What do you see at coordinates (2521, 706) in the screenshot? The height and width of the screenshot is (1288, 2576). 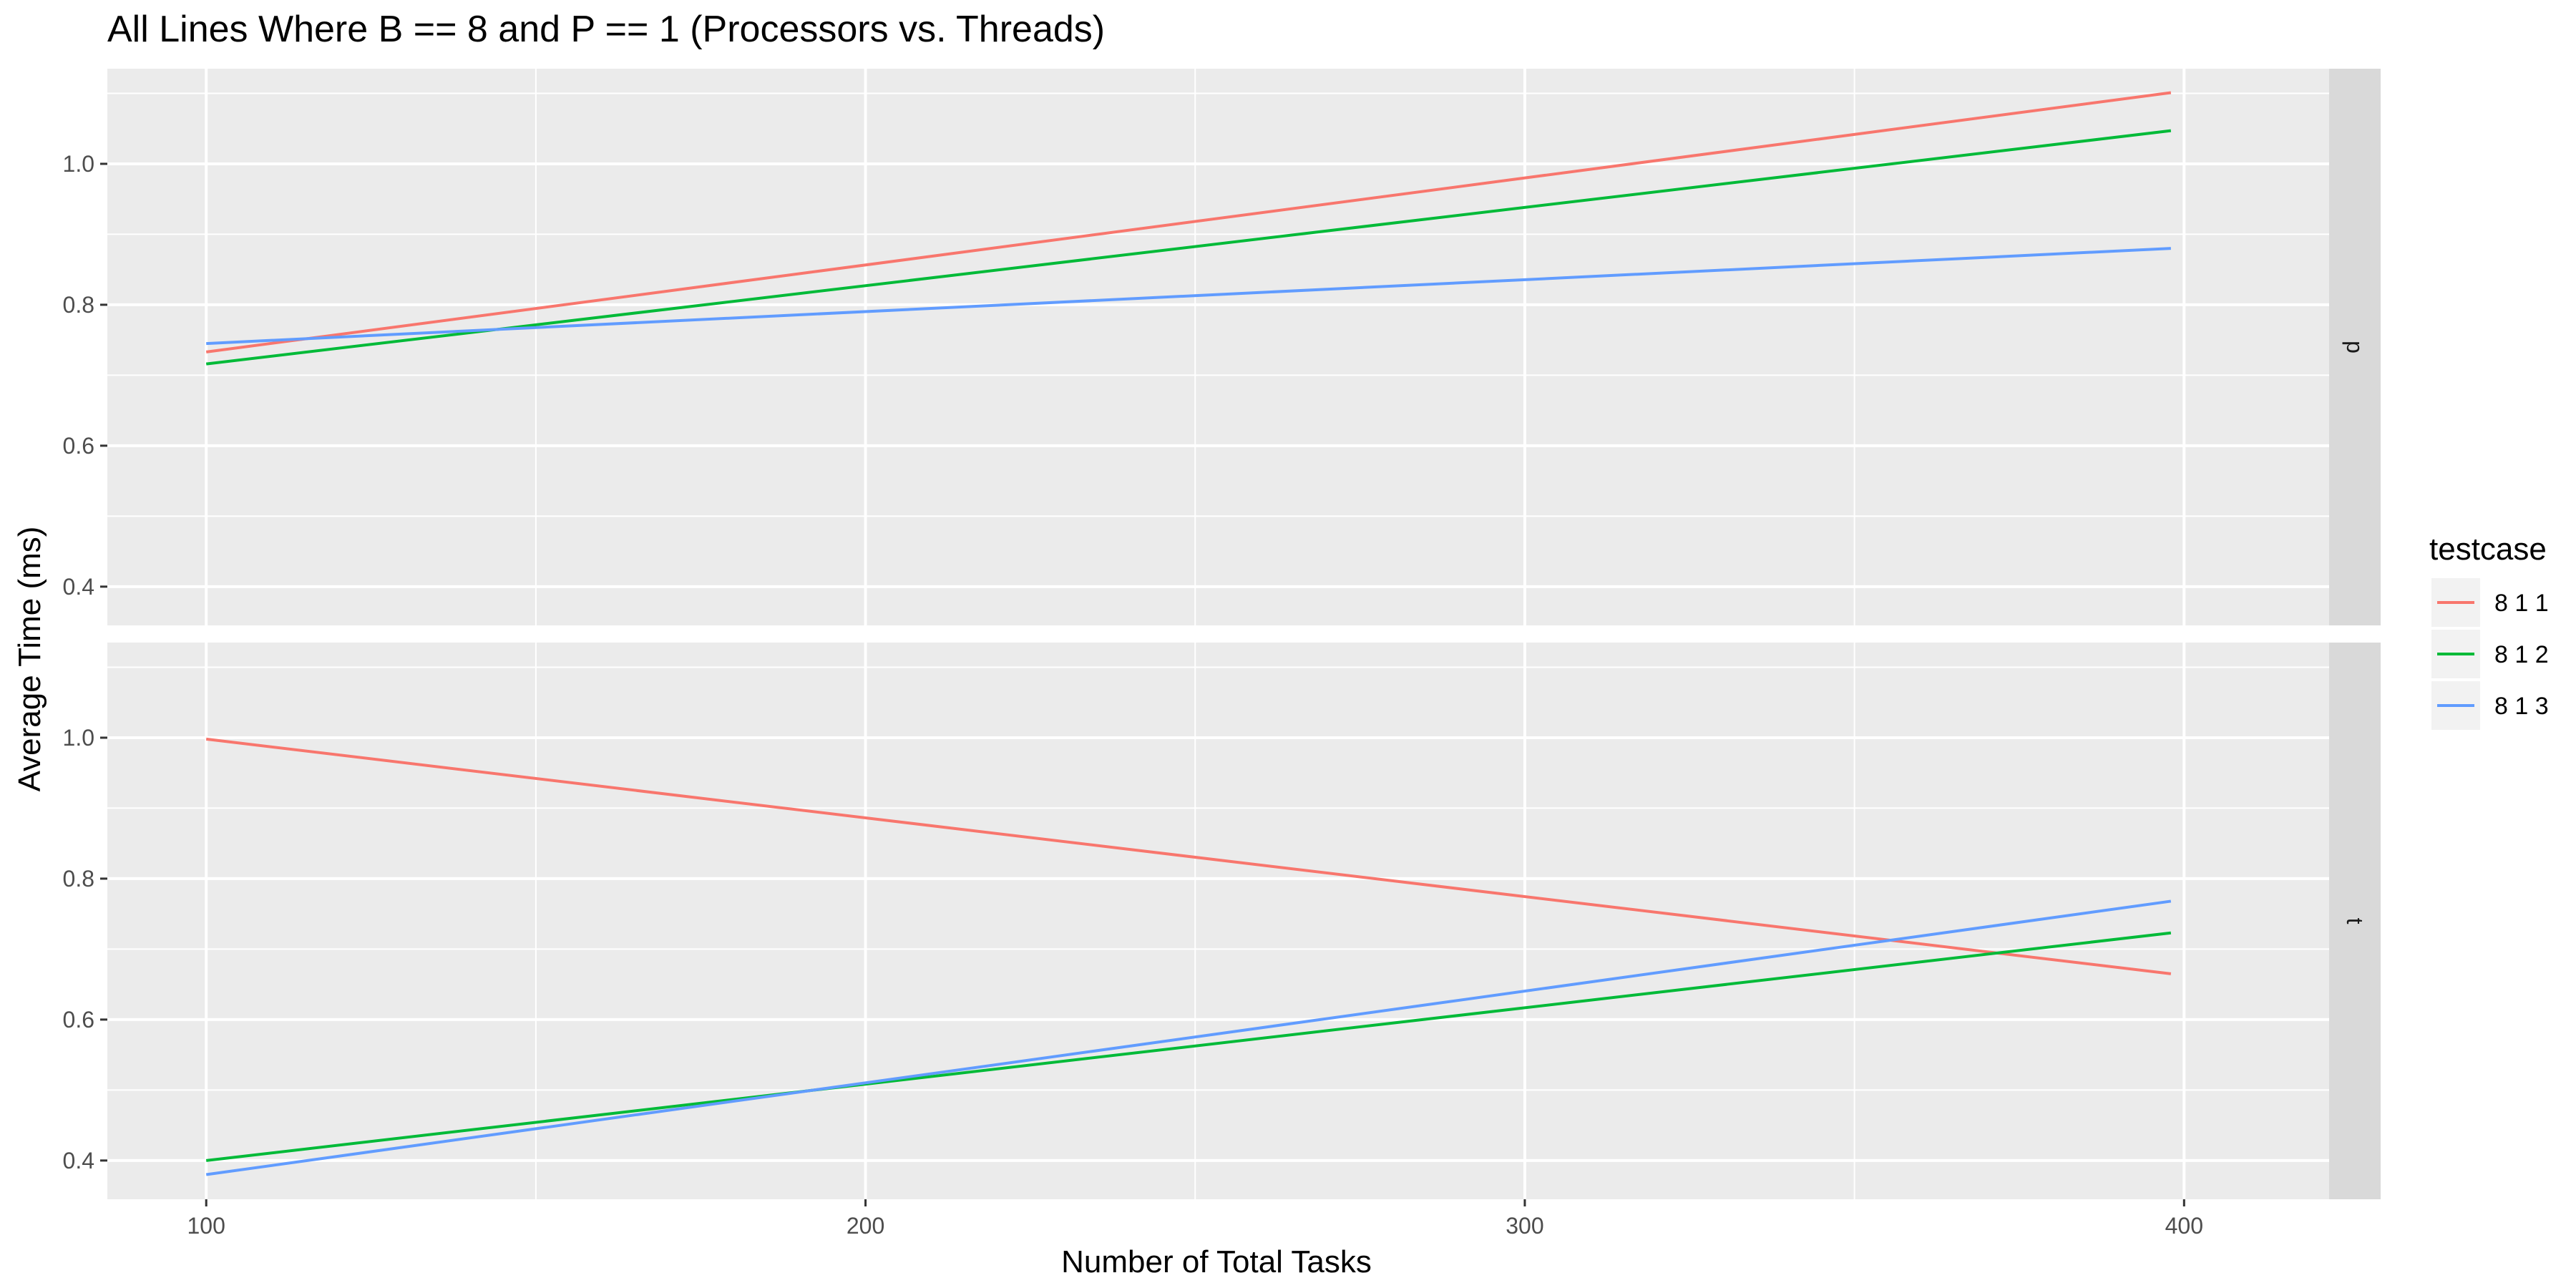 I see `legend-label: 8 1 3` at bounding box center [2521, 706].